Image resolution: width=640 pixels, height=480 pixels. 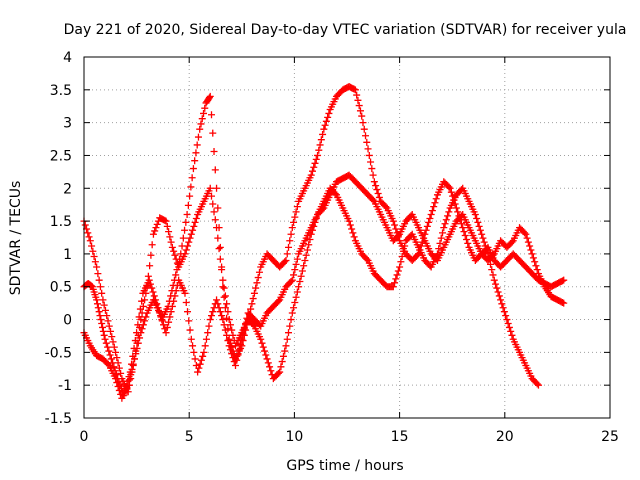 What do you see at coordinates (67, 255) in the screenshot?
I see `y-tick-label: 1` at bounding box center [67, 255].